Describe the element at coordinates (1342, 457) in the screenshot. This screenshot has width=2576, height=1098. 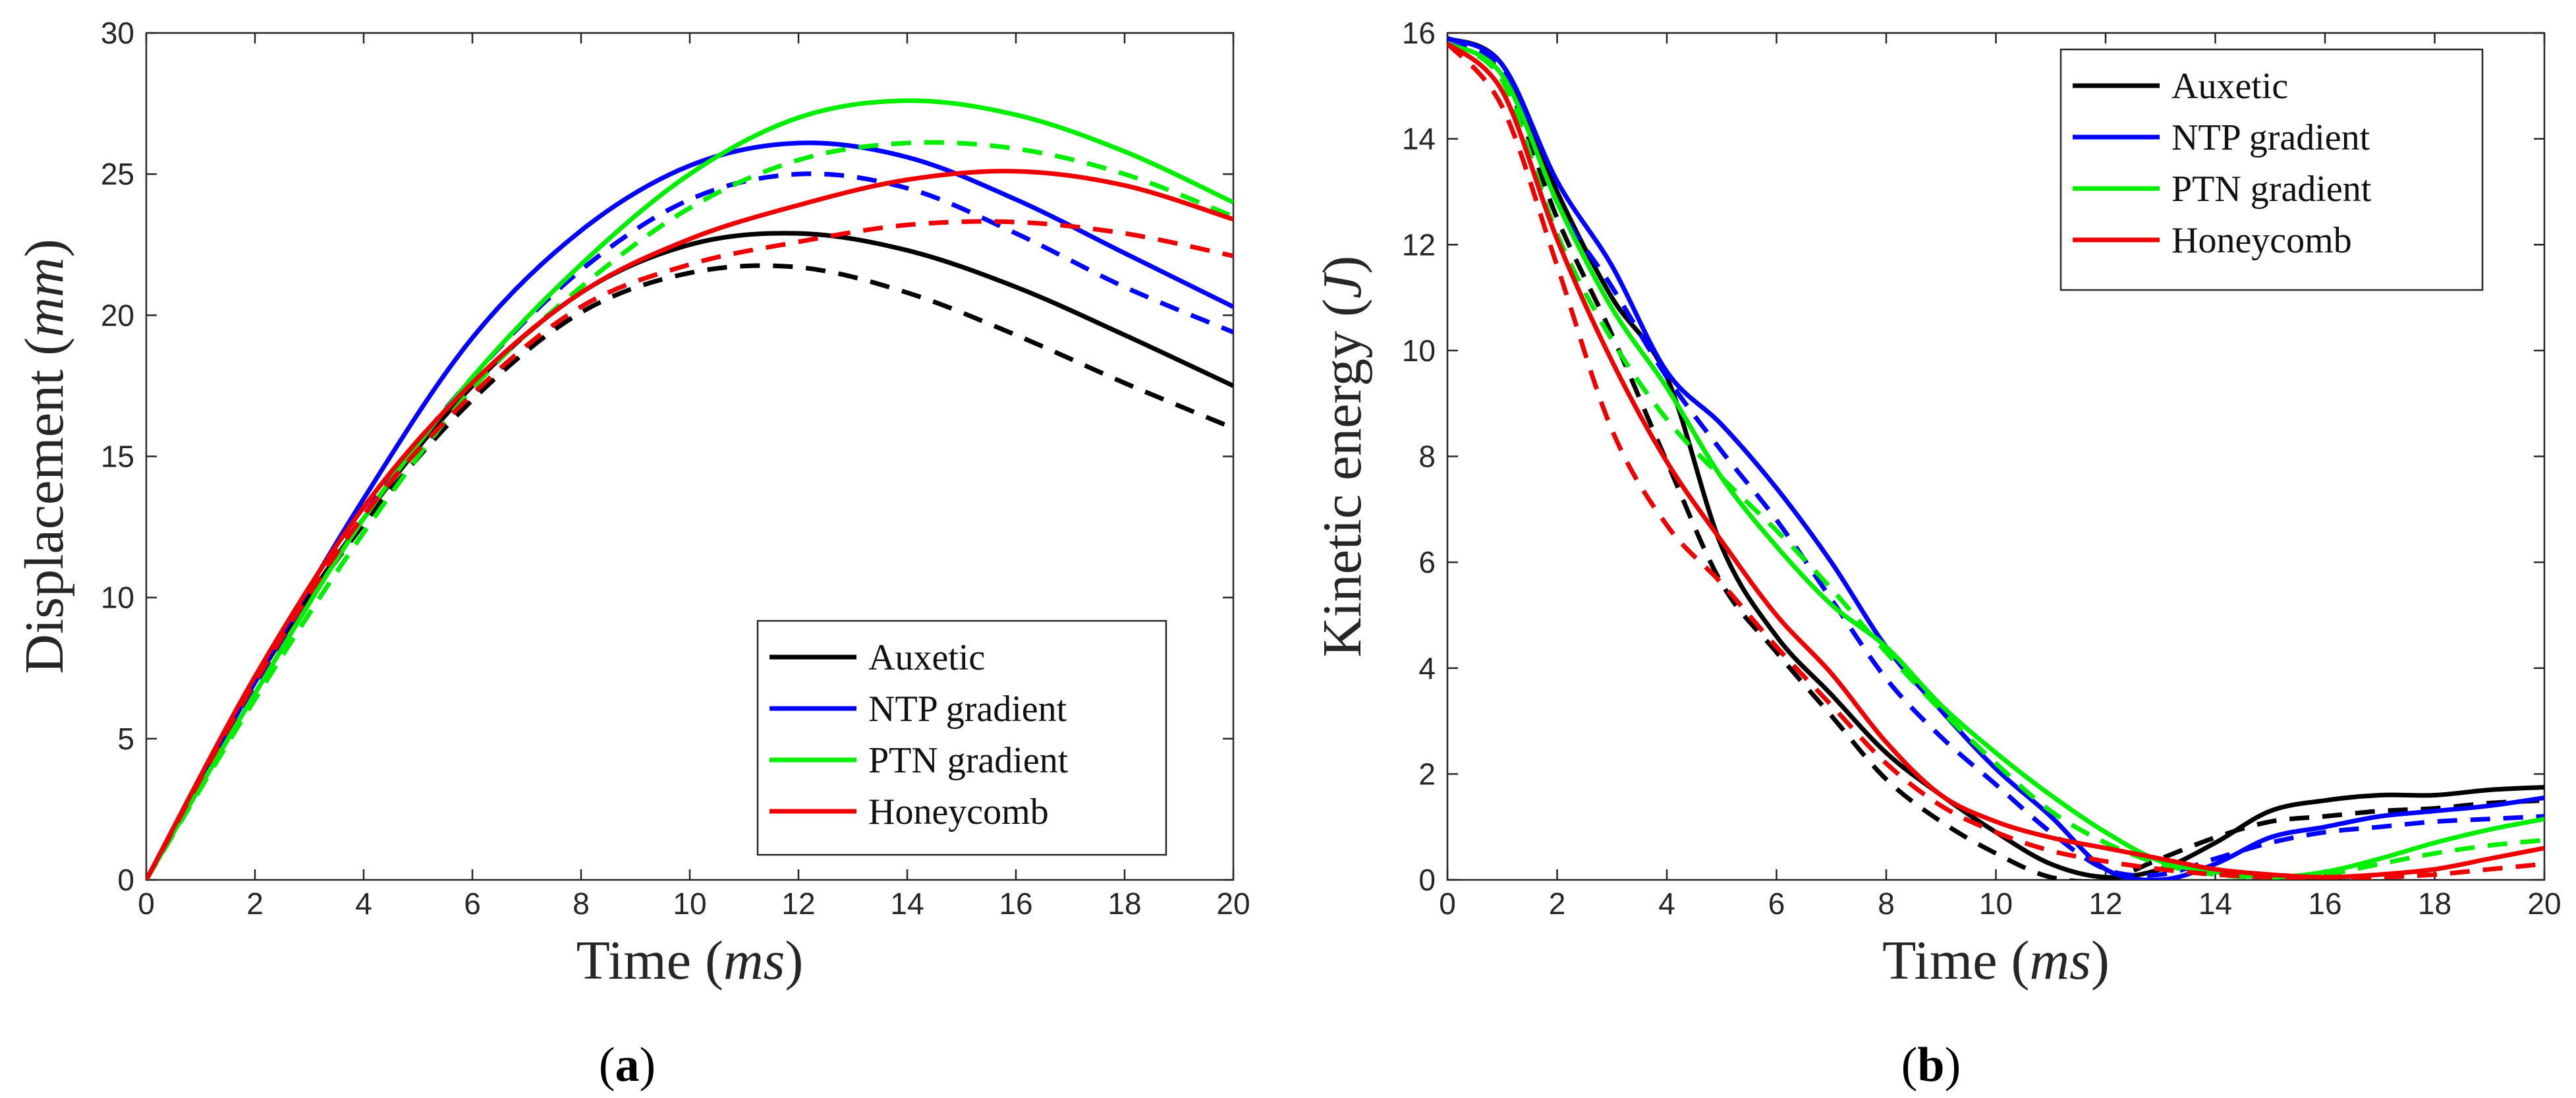
I see `y-axis-label: Kinetic energy (J)` at that location.